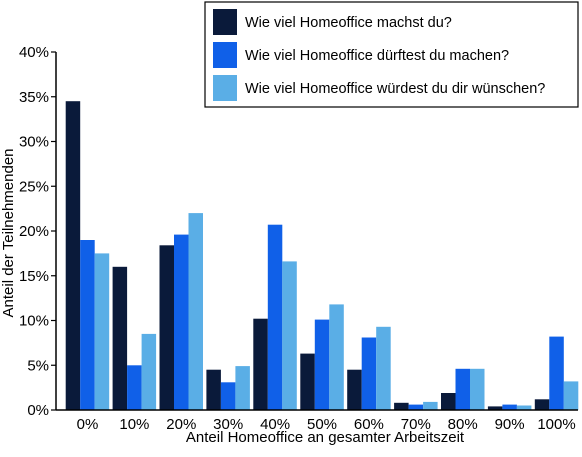 The image size is (582, 457). Describe the element at coordinates (8, 232) in the screenshot. I see `y-axis-title: Anteil der Teilnehmenden` at that location.